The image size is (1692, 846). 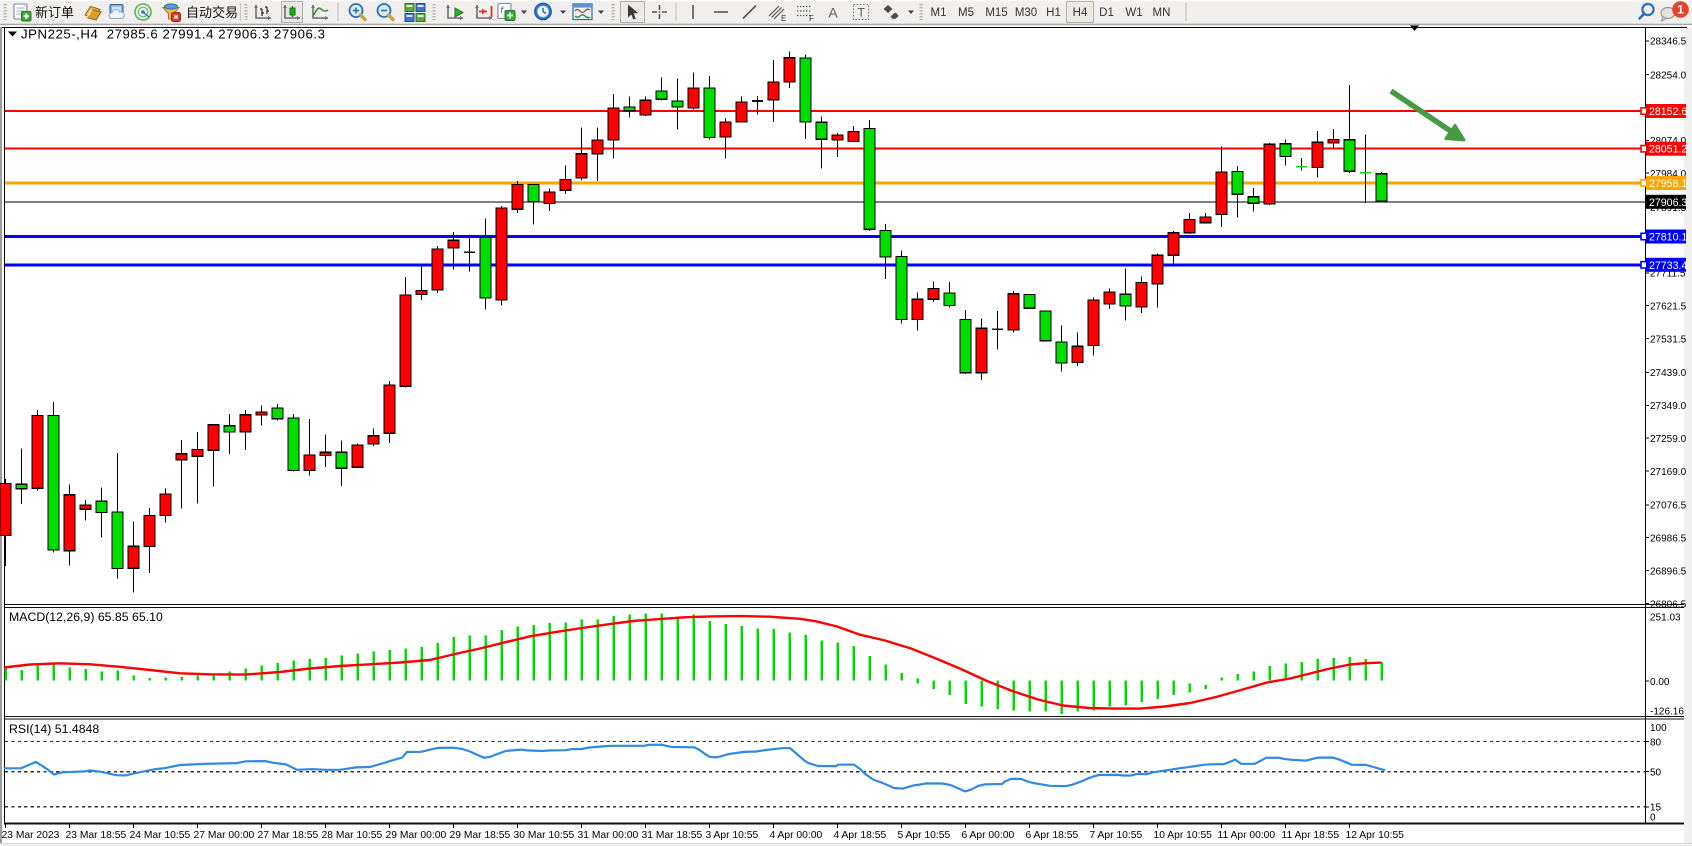 I want to click on svg-text: 1, so click(x=1680, y=10).